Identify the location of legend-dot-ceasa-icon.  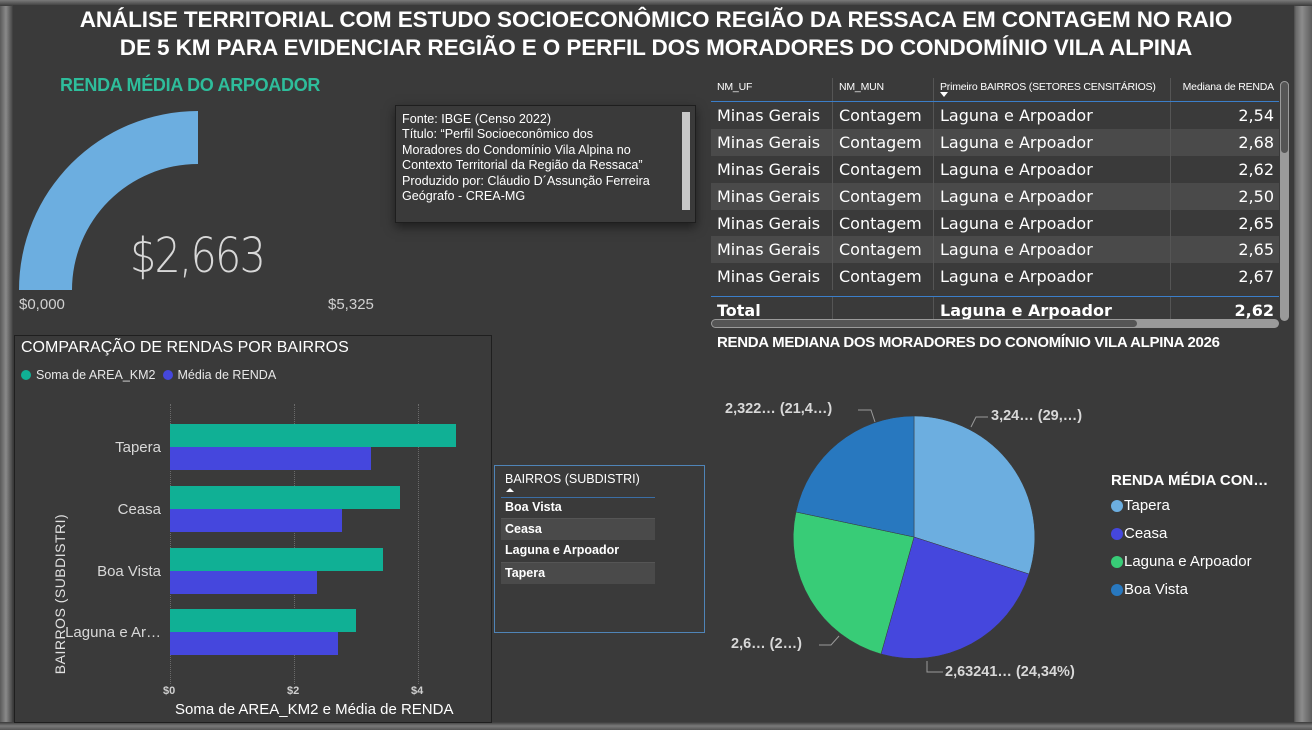
(1117, 533).